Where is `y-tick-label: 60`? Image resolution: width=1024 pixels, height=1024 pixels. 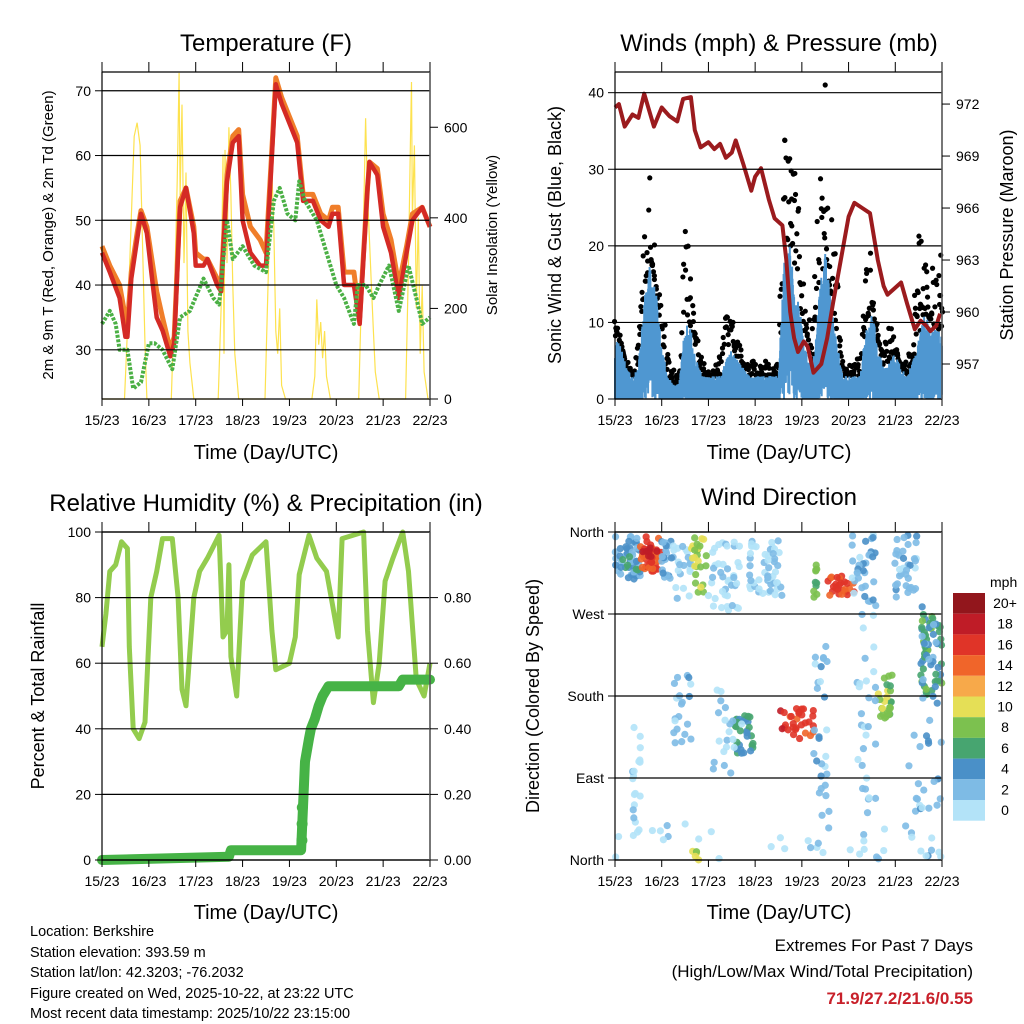 y-tick-label: 60 is located at coordinates (83, 156).